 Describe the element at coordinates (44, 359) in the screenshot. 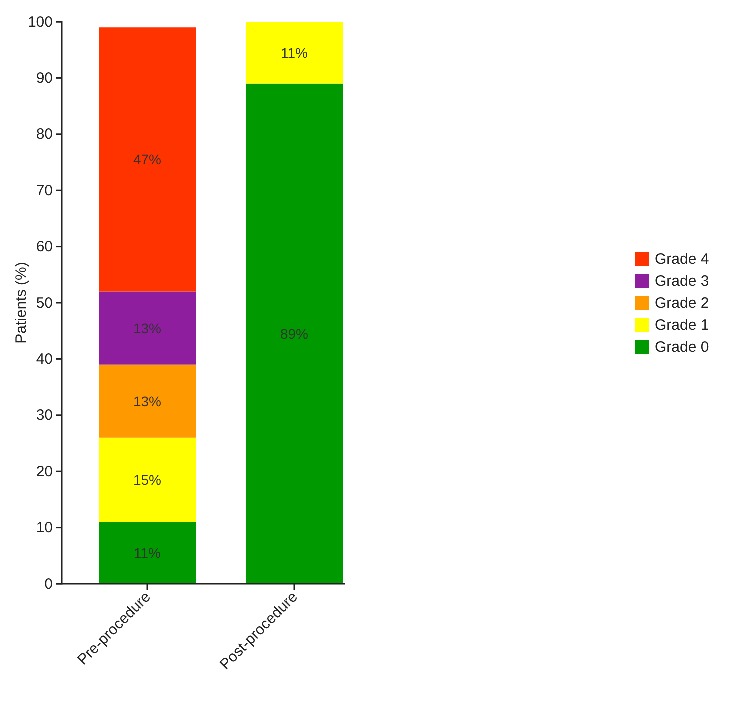

I see `y-tick-label: 40` at that location.